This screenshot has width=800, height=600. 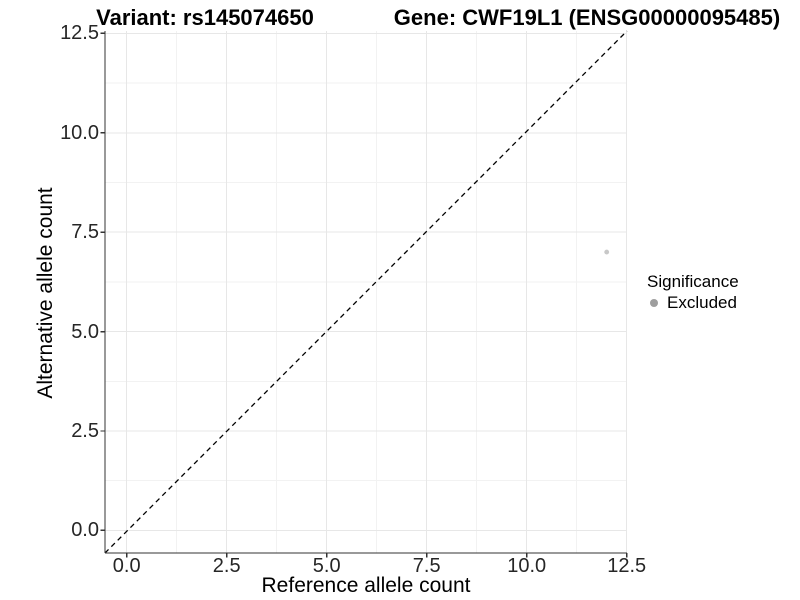 I want to click on legend: Significance Excluded, so click(x=693, y=292).